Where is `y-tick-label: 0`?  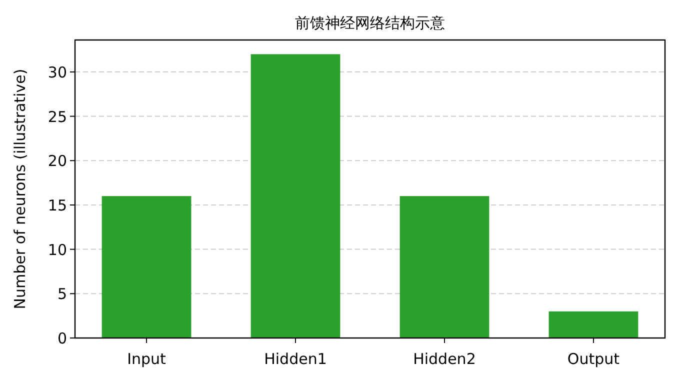 y-tick-label: 0 is located at coordinates (62, 339).